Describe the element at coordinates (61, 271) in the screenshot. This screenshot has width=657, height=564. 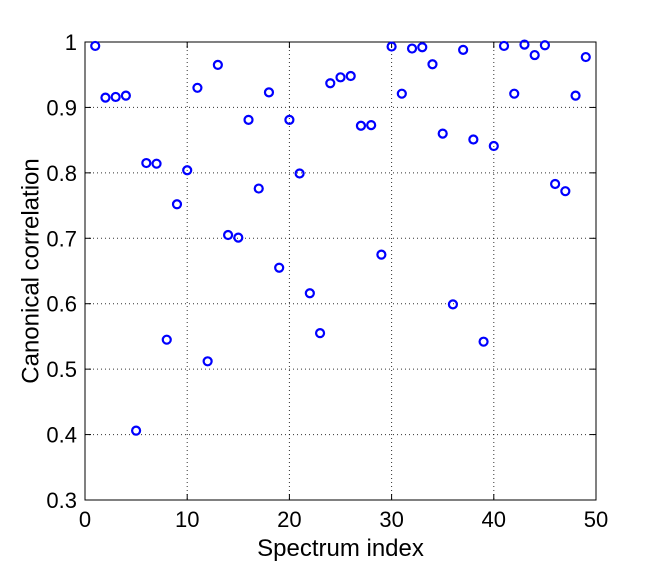
I see `y-tick-labels: 0.3 0.4 0.5 0.6 0.7 0.8 0.9 1` at that location.